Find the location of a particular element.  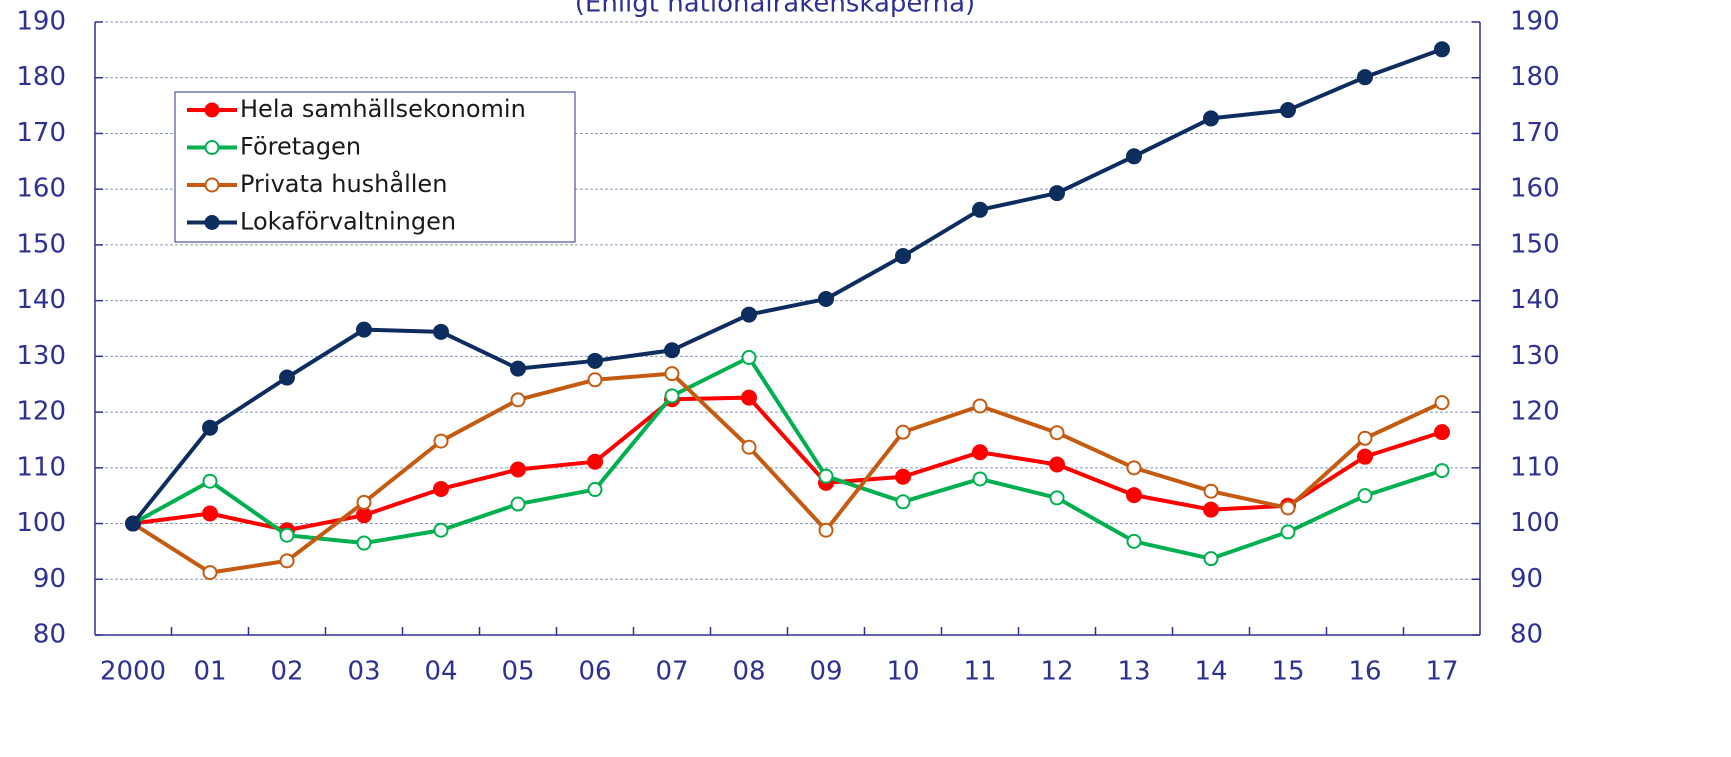

x-tick-label: 14 is located at coordinates (1210, 672).